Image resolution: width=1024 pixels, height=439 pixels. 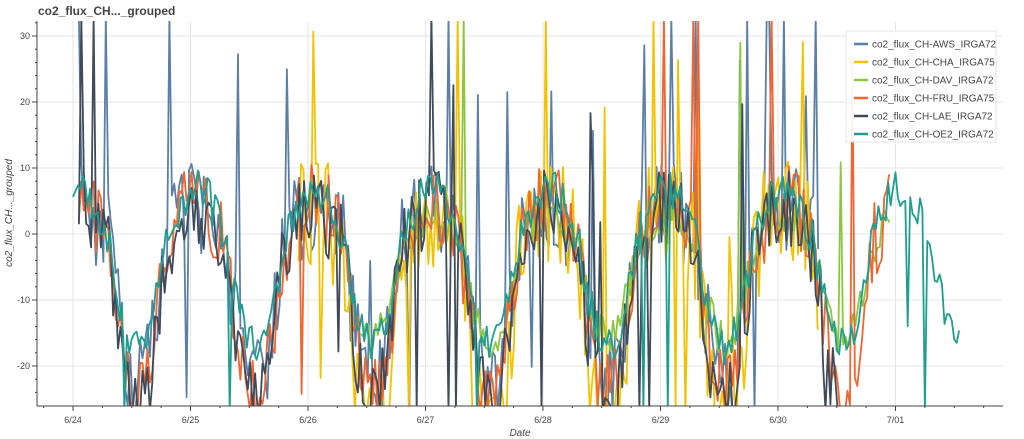 I want to click on y-axis-label: co2_flux_CH..._grouped, so click(x=9, y=213).